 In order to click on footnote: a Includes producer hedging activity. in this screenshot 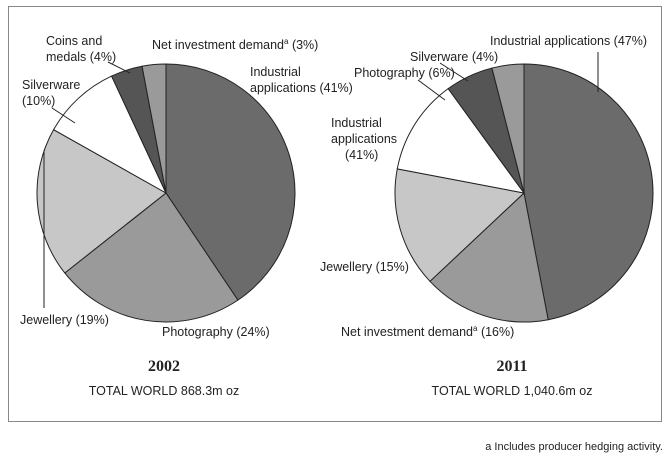, I will do `click(574, 447)`.